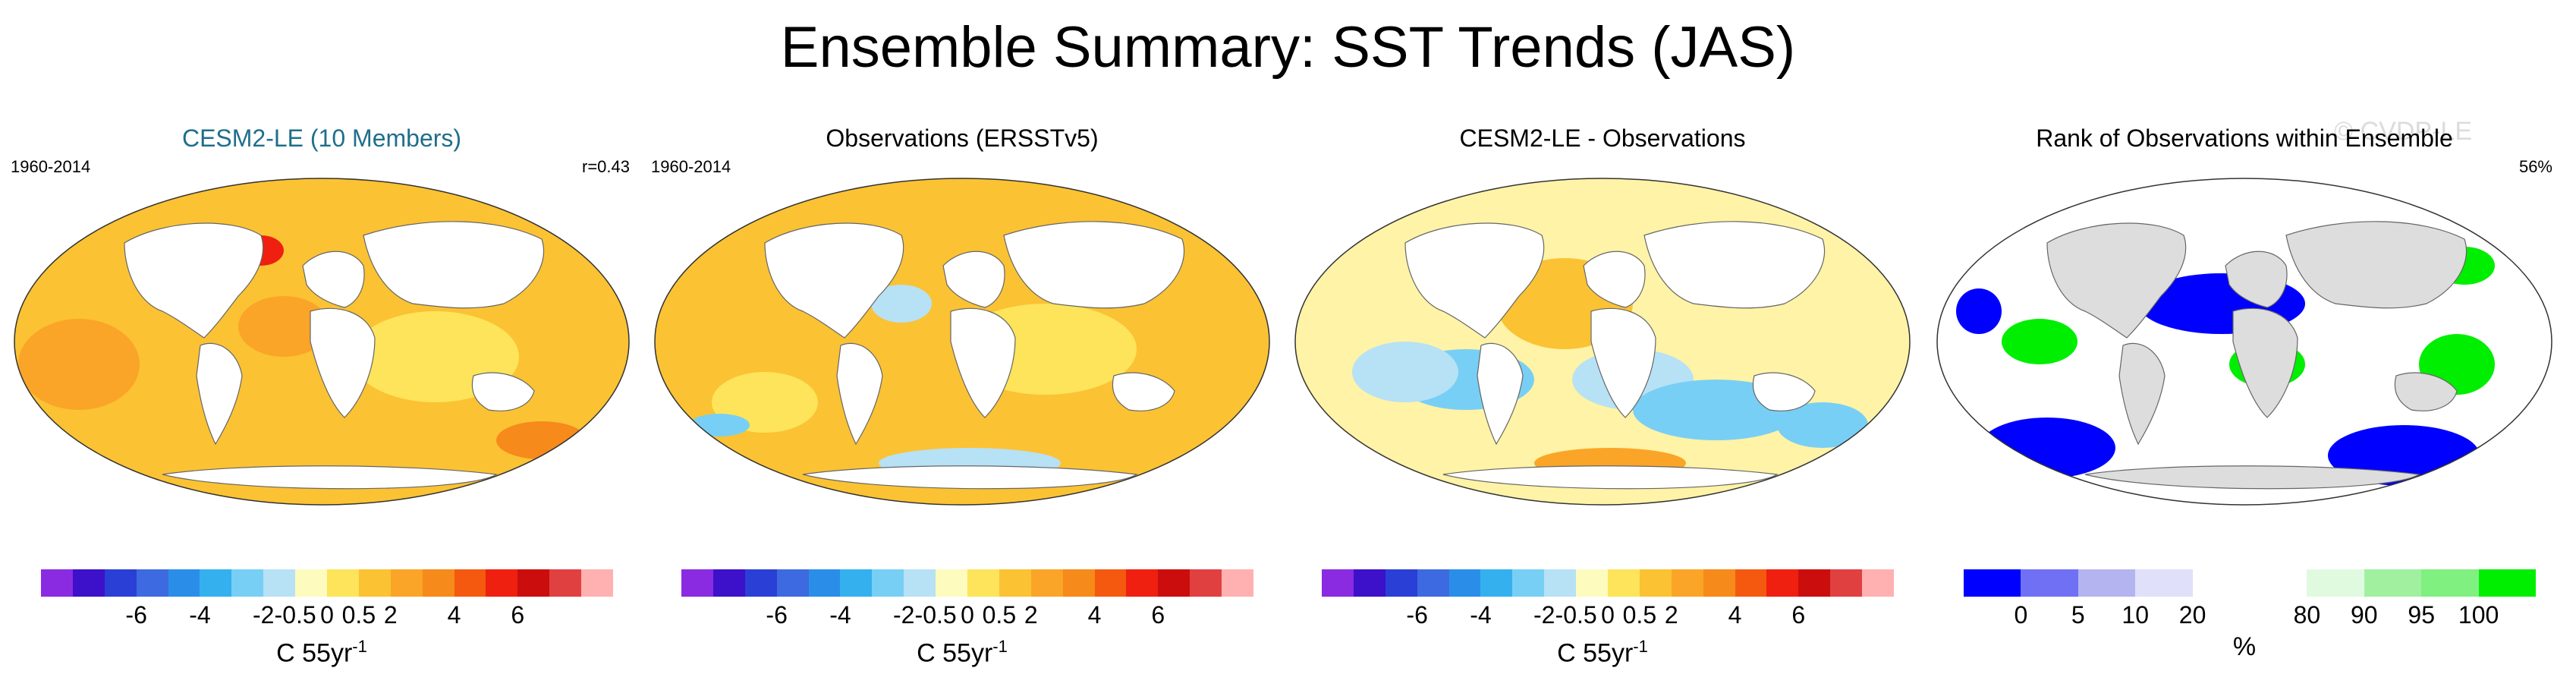 This screenshot has width=2576, height=687. Describe the element at coordinates (200, 615) in the screenshot. I see `colorbar-tick-label: -4` at that location.